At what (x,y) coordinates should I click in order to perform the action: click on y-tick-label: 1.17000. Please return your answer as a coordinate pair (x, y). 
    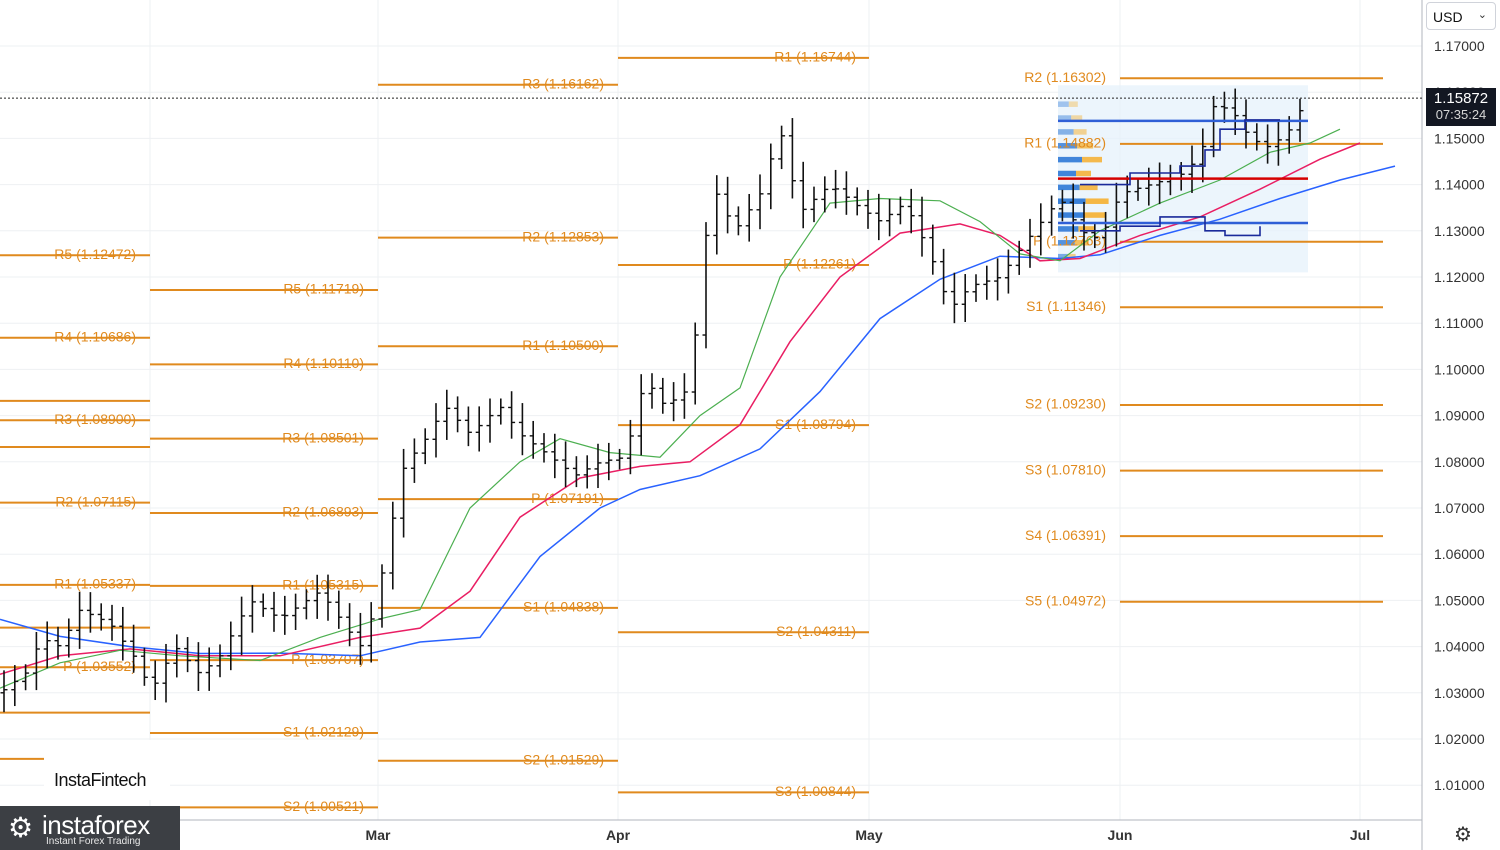
    Looking at the image, I should click on (1459, 46).